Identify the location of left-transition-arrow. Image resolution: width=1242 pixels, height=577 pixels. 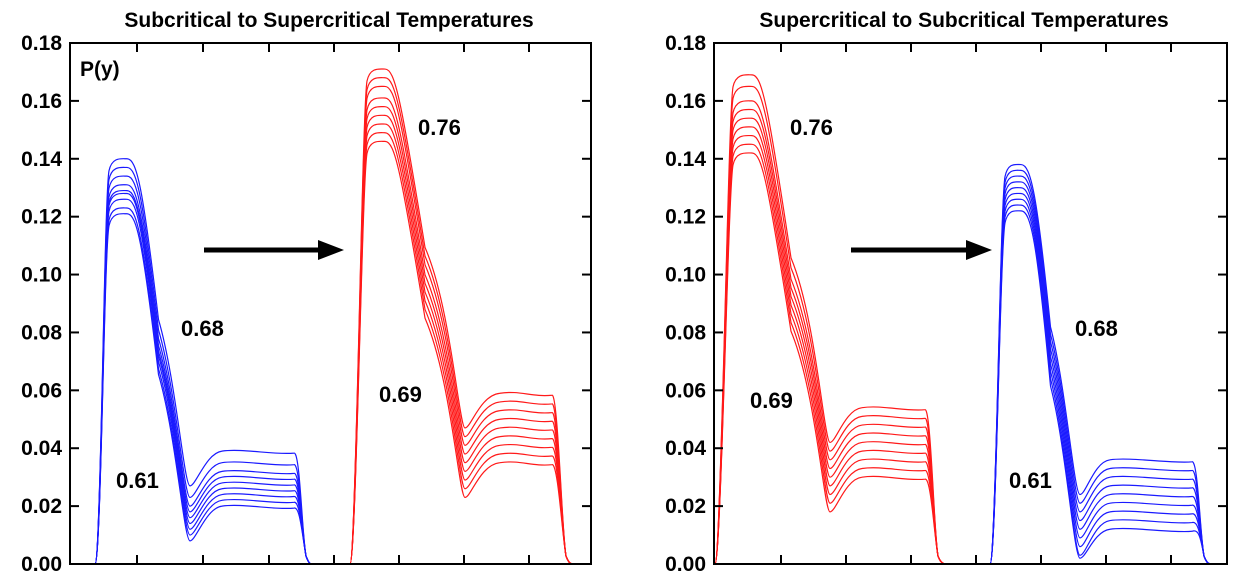
(274, 250).